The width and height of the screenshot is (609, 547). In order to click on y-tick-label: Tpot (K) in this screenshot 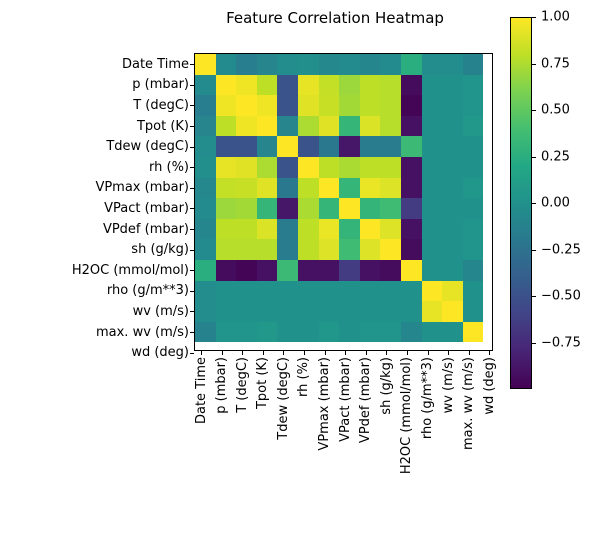, I will do `click(162, 126)`.